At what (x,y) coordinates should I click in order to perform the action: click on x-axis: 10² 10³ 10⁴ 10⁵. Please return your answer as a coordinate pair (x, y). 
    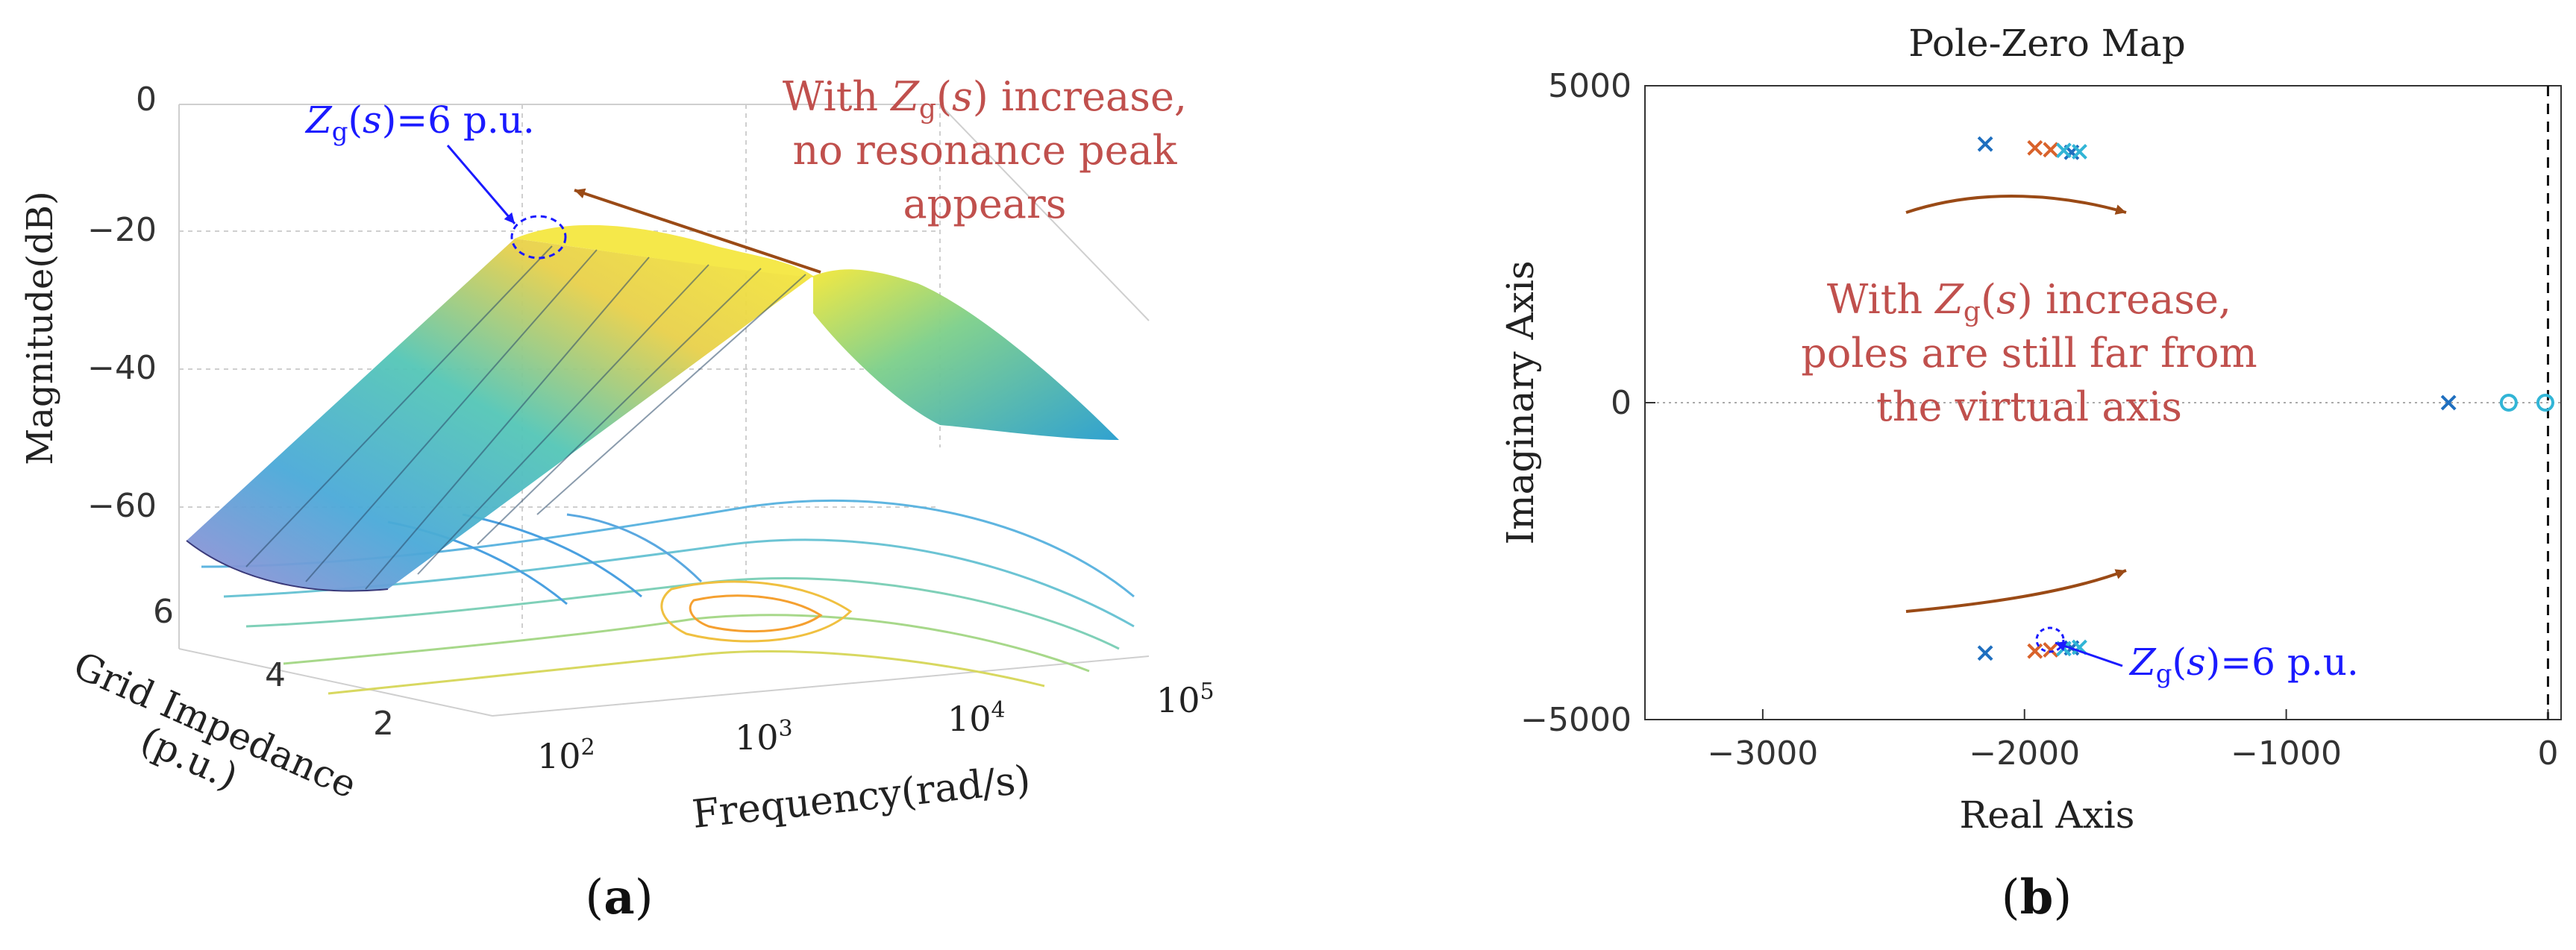
    Looking at the image, I should click on (876, 727).